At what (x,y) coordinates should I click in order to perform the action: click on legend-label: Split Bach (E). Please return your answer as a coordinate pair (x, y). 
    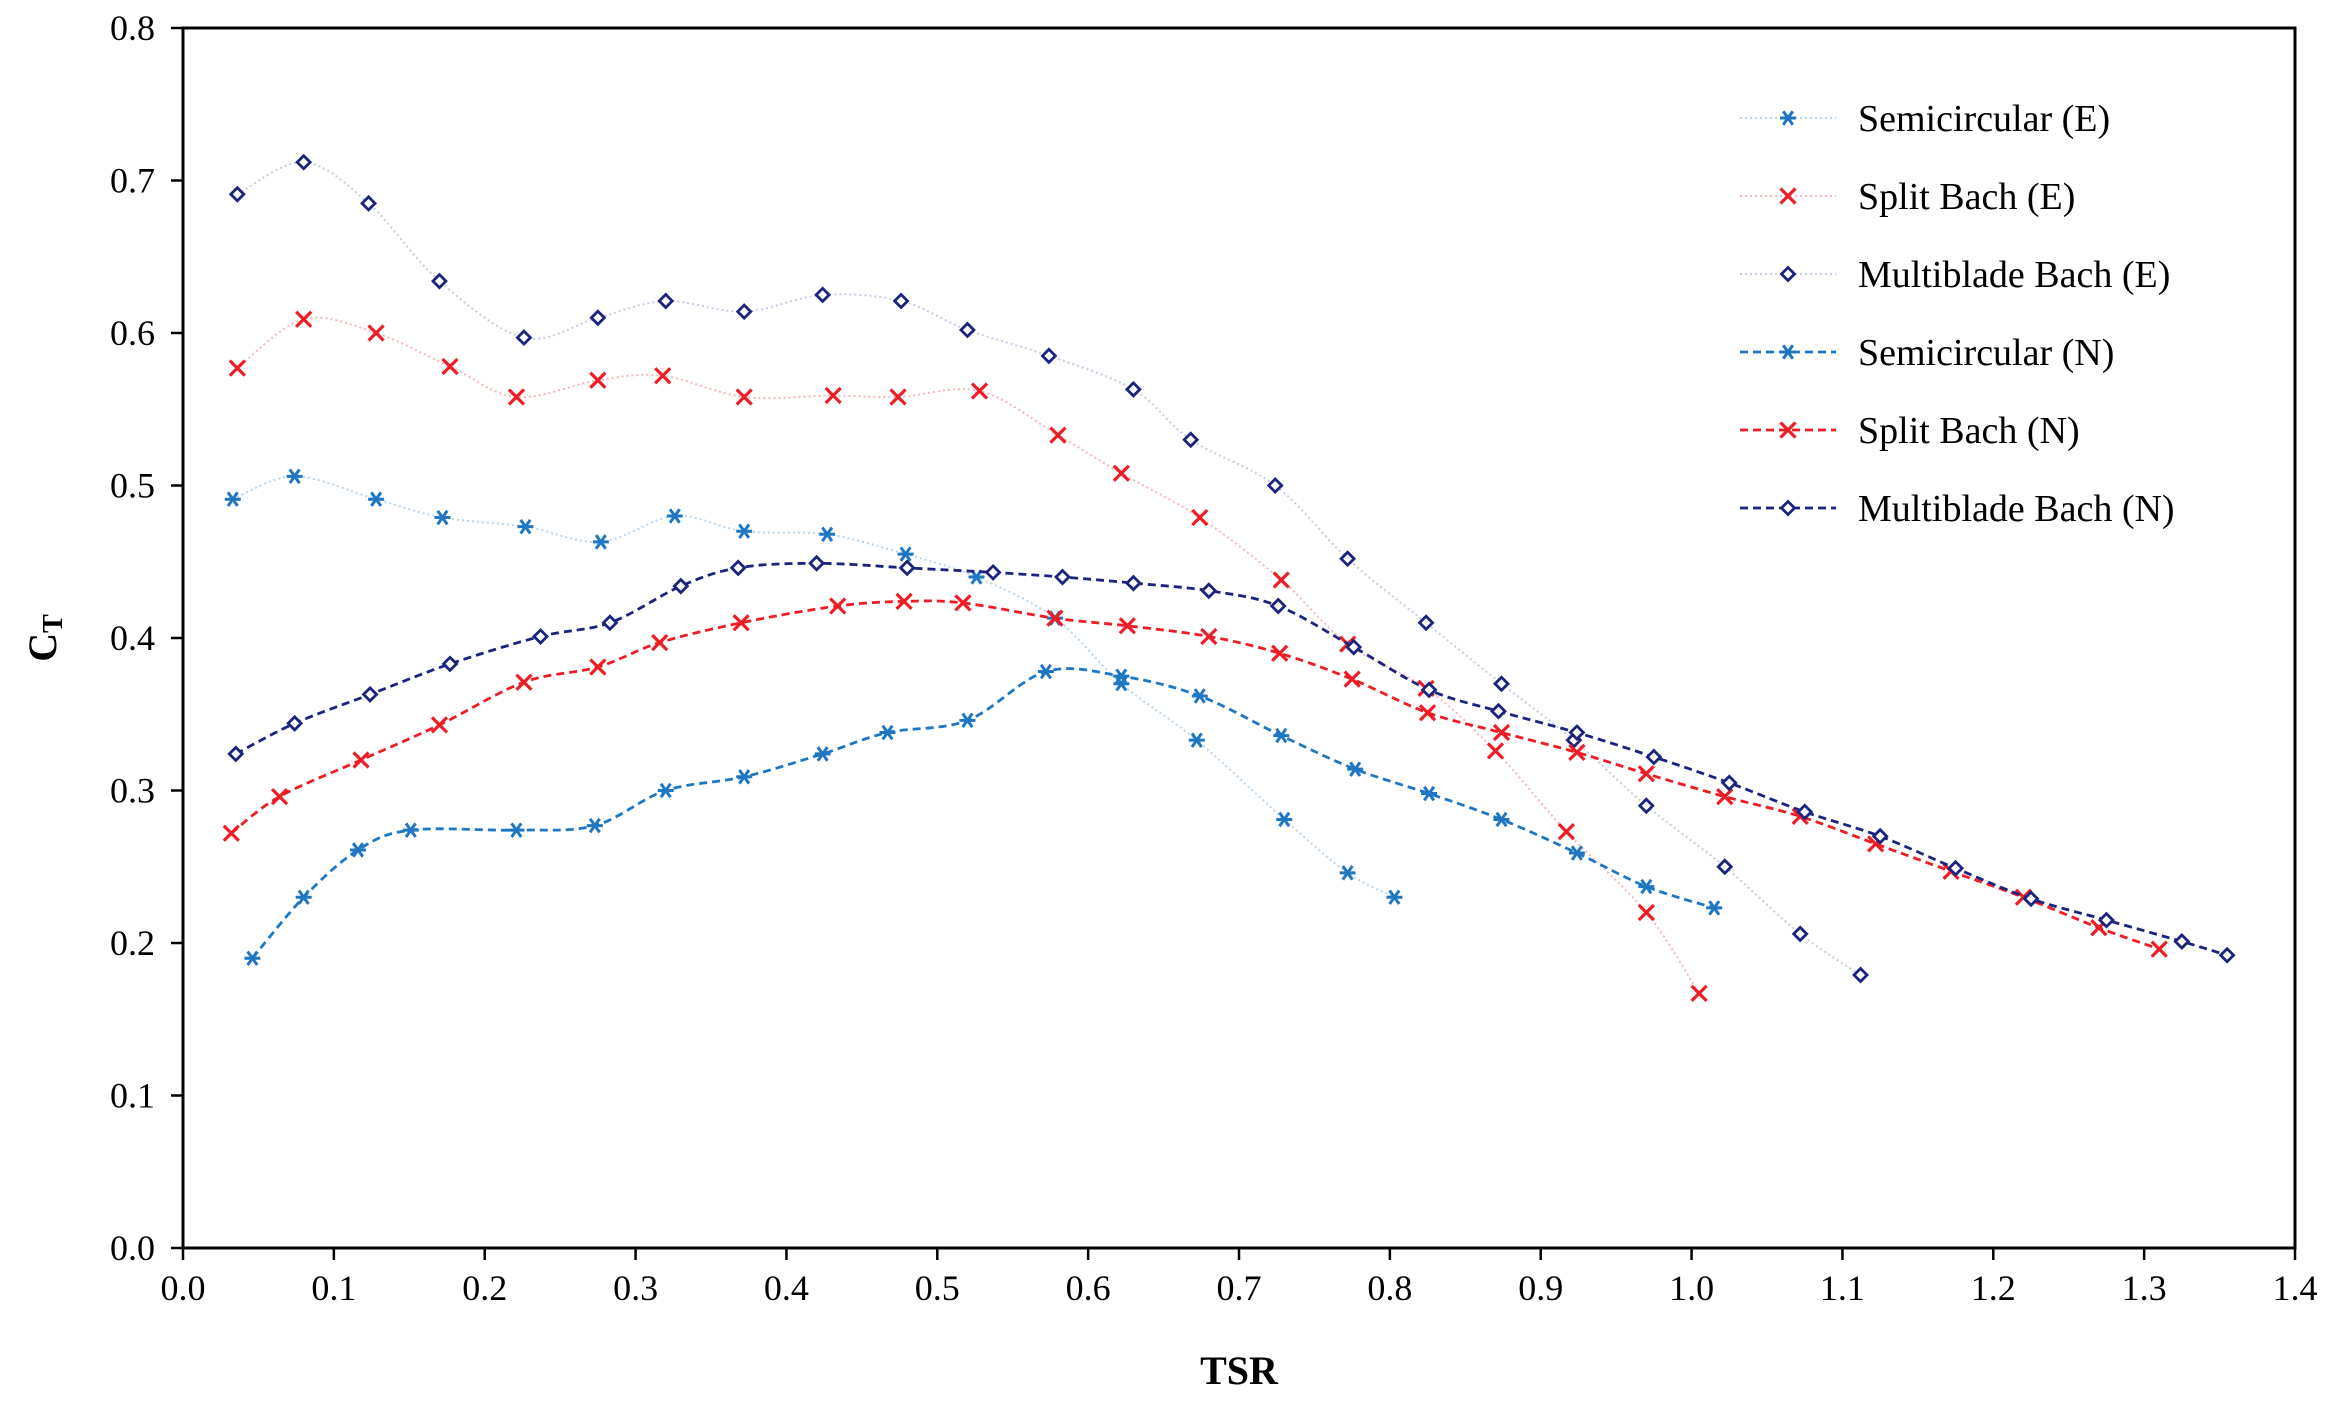
    Looking at the image, I should click on (1966, 197).